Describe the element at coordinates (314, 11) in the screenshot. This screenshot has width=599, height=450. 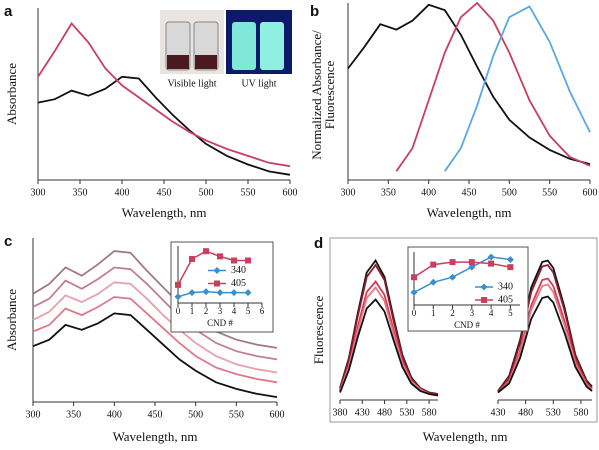
I see `panel-label: b` at that location.